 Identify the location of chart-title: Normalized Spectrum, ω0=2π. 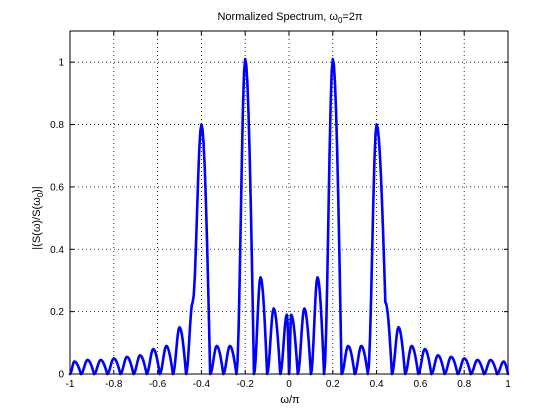
(289, 18).